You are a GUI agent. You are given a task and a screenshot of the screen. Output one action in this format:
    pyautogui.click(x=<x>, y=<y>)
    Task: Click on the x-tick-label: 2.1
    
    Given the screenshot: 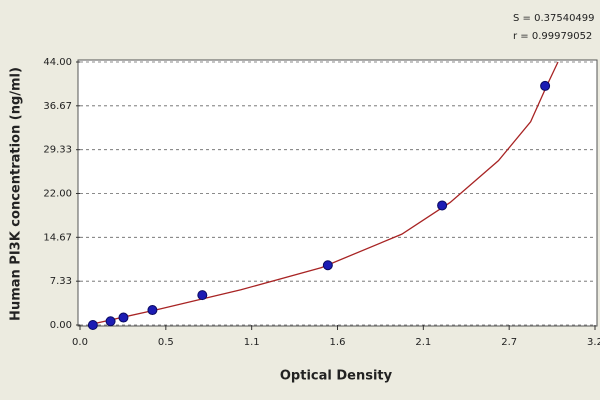 What is the action you would take?
    pyautogui.click(x=423, y=342)
    